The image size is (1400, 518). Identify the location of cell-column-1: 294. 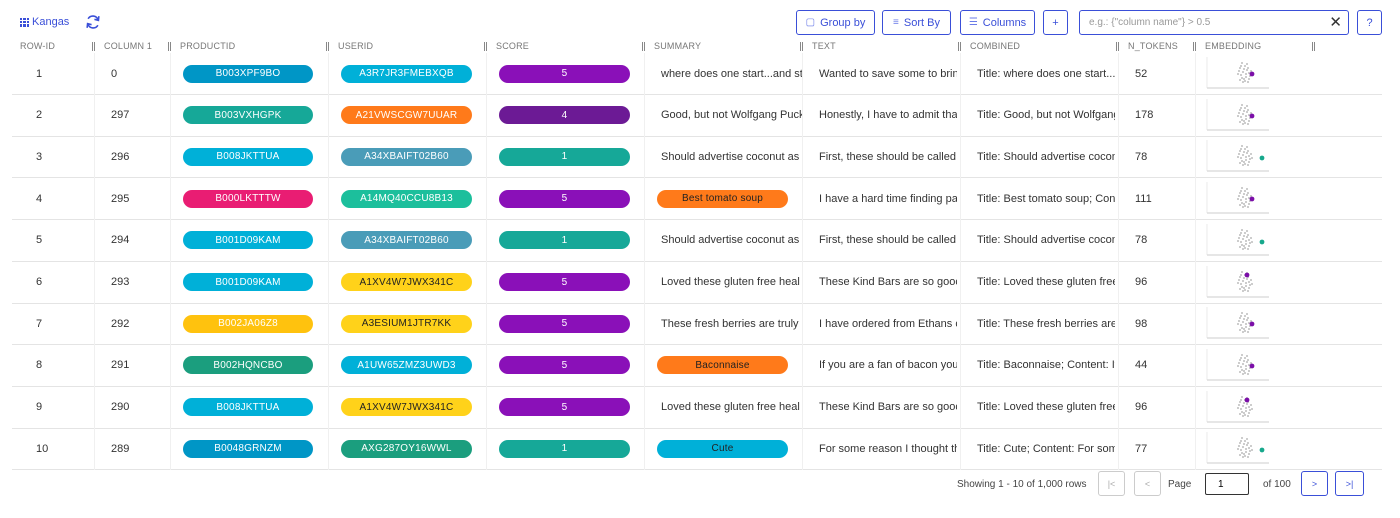
(136, 240).